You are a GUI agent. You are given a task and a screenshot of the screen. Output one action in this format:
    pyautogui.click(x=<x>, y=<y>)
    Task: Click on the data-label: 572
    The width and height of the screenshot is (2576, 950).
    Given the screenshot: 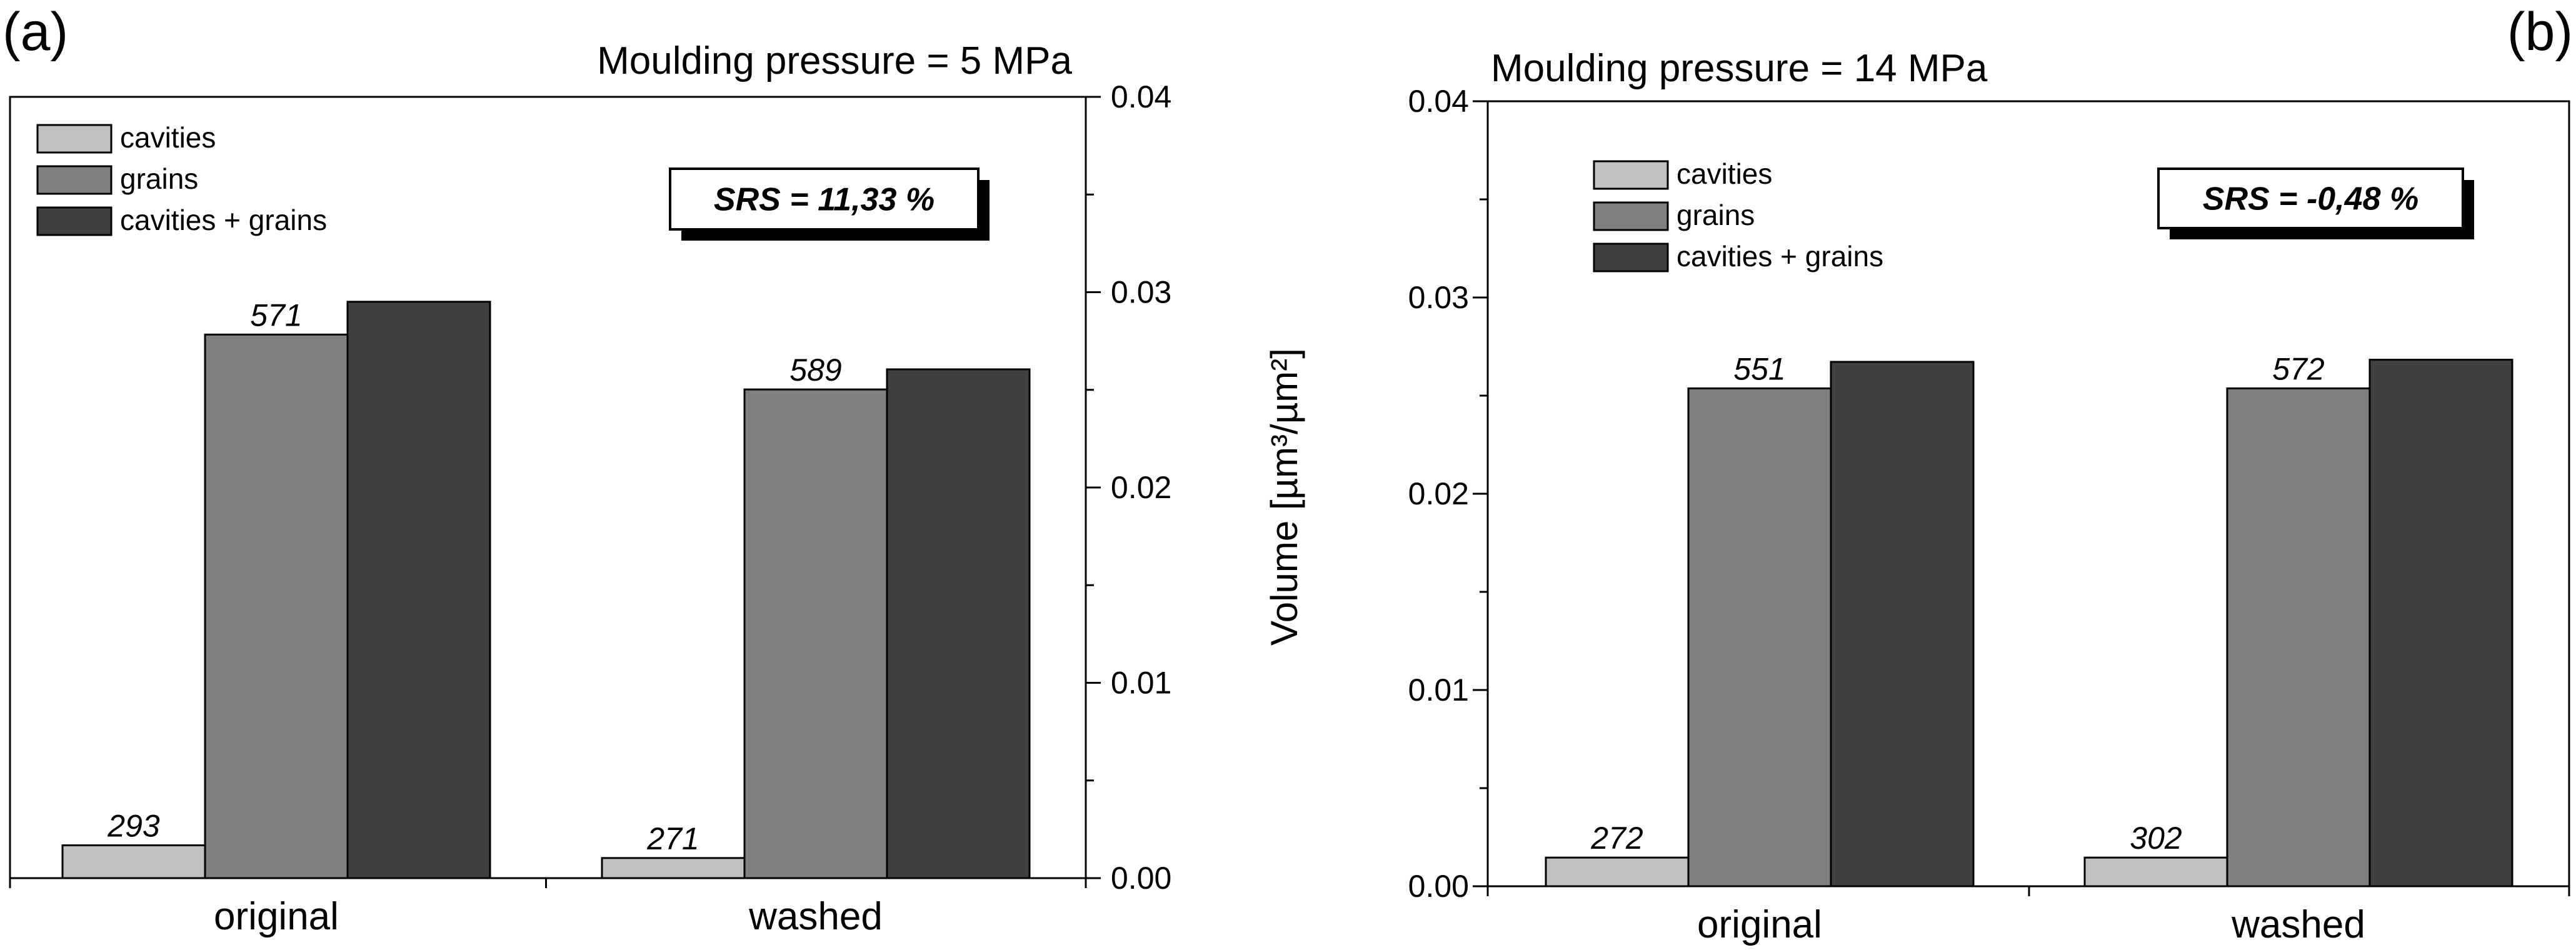 What is the action you would take?
    pyautogui.click(x=2298, y=368)
    